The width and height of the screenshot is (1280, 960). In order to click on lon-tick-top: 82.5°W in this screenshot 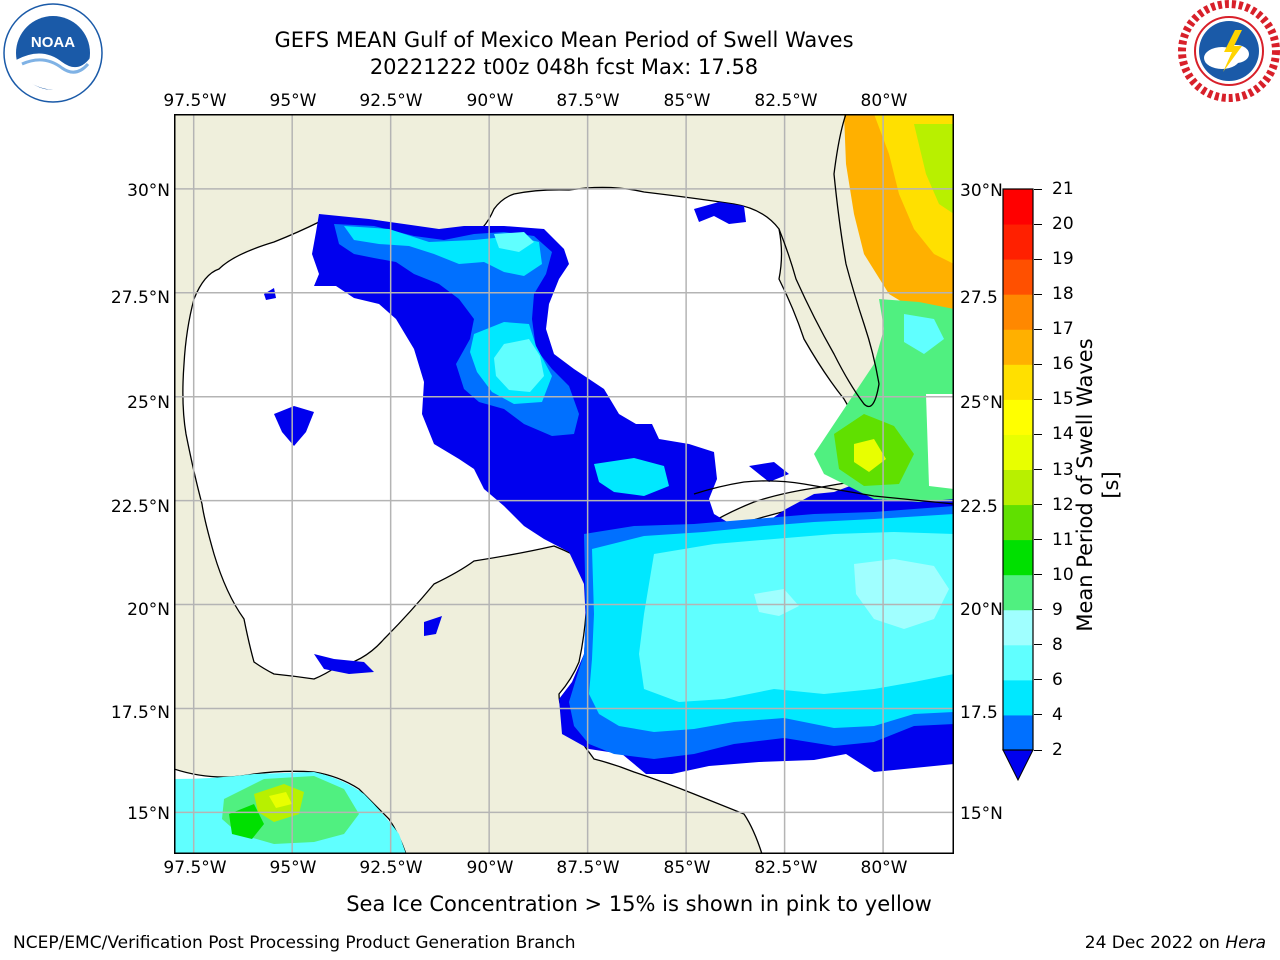, I will do `click(786, 101)`.